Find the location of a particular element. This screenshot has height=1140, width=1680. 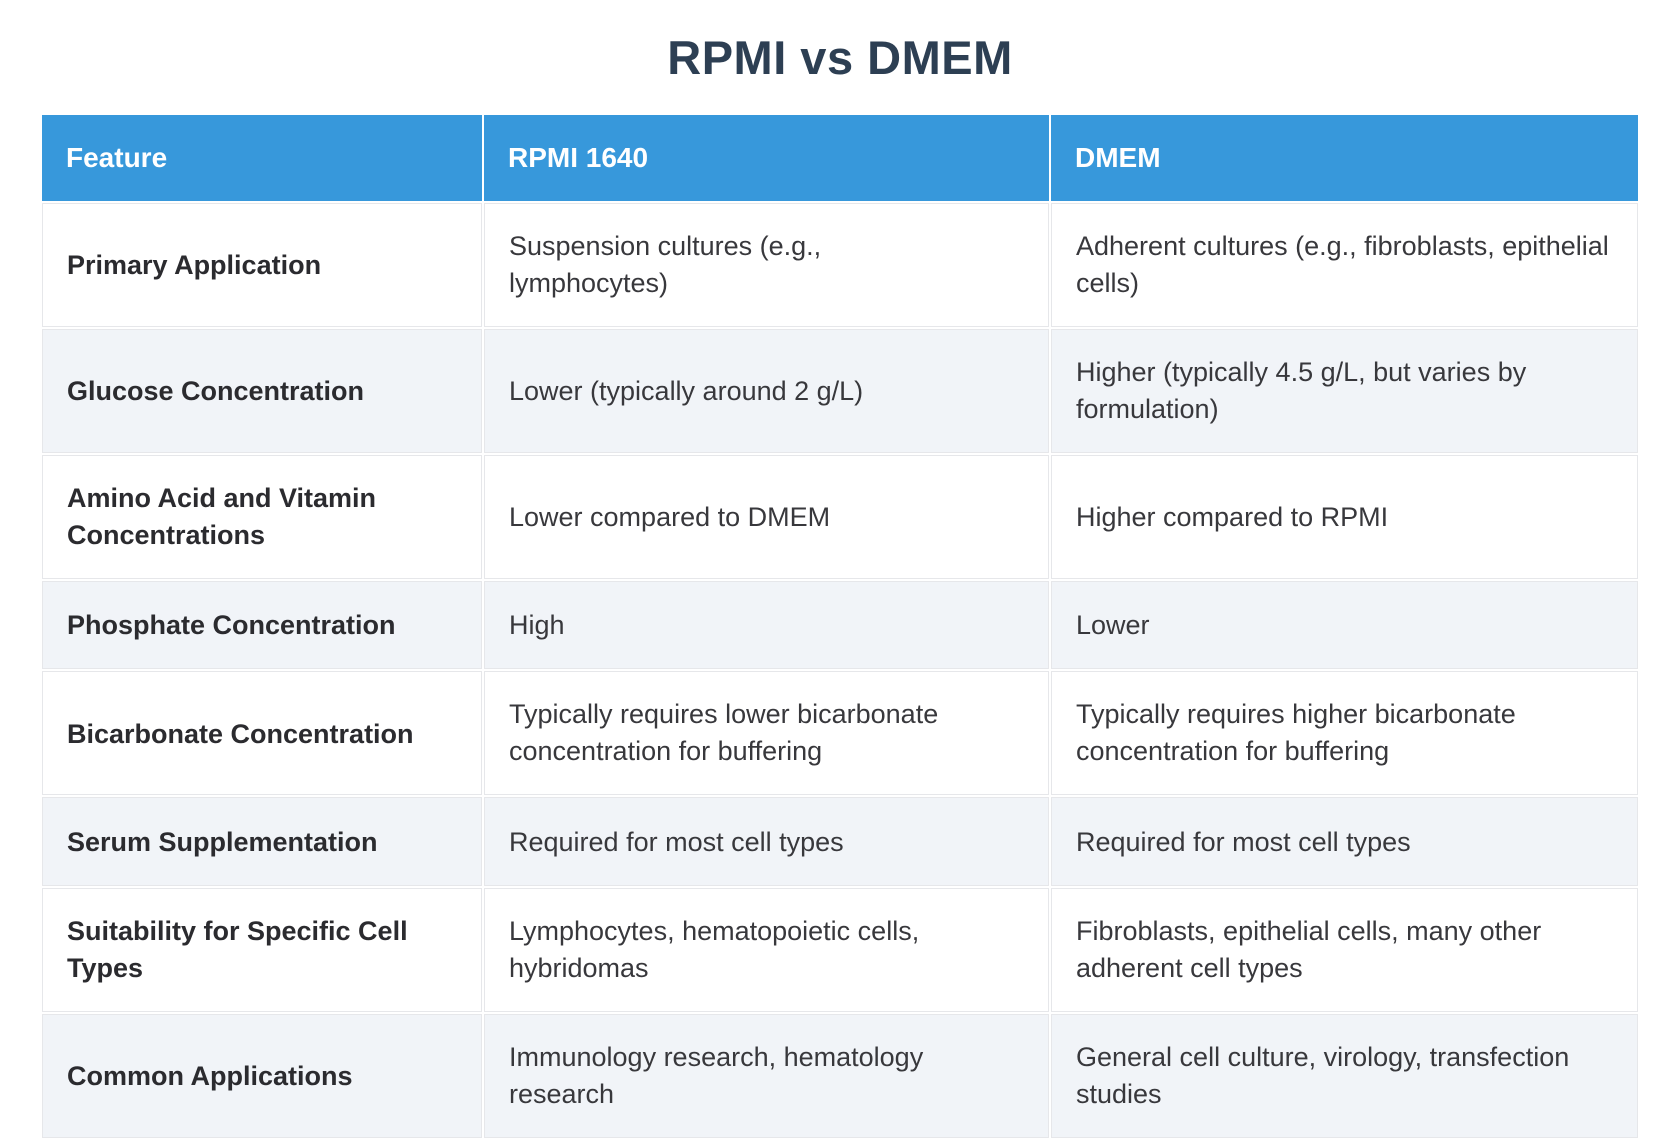

rpmi-cell: Suspension cultures (e.g., lymphocytes) is located at coordinates (766, 265).